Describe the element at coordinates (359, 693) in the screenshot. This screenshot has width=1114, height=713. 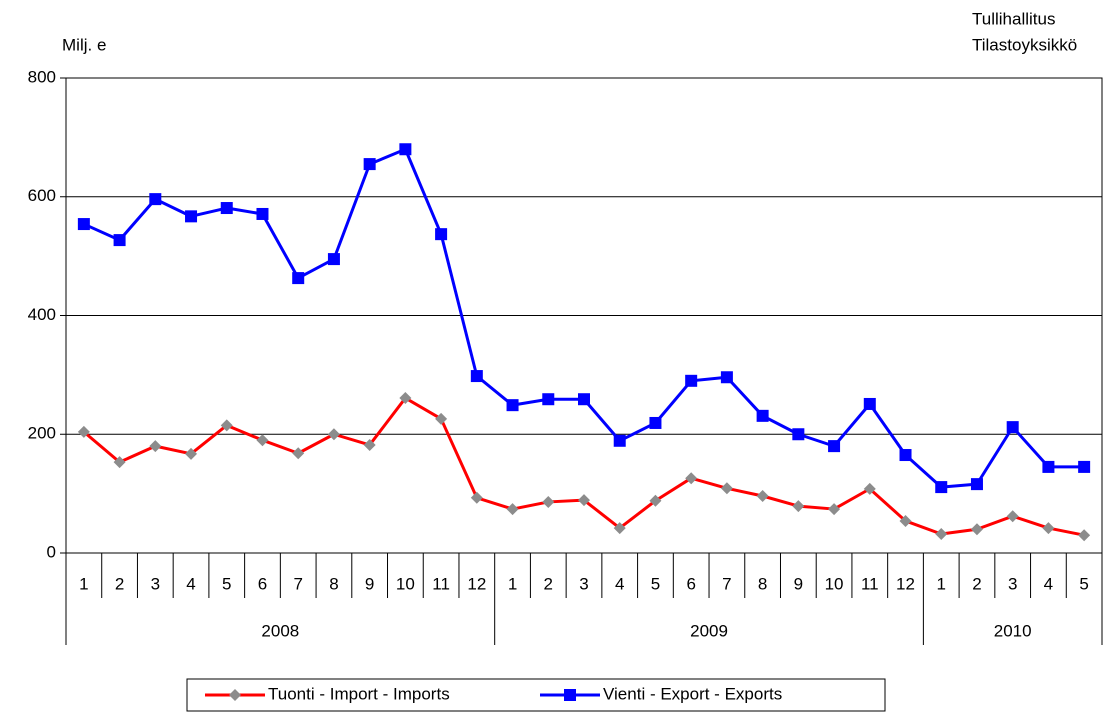
I see `legend-label: Tuonti - Import - Imports` at that location.